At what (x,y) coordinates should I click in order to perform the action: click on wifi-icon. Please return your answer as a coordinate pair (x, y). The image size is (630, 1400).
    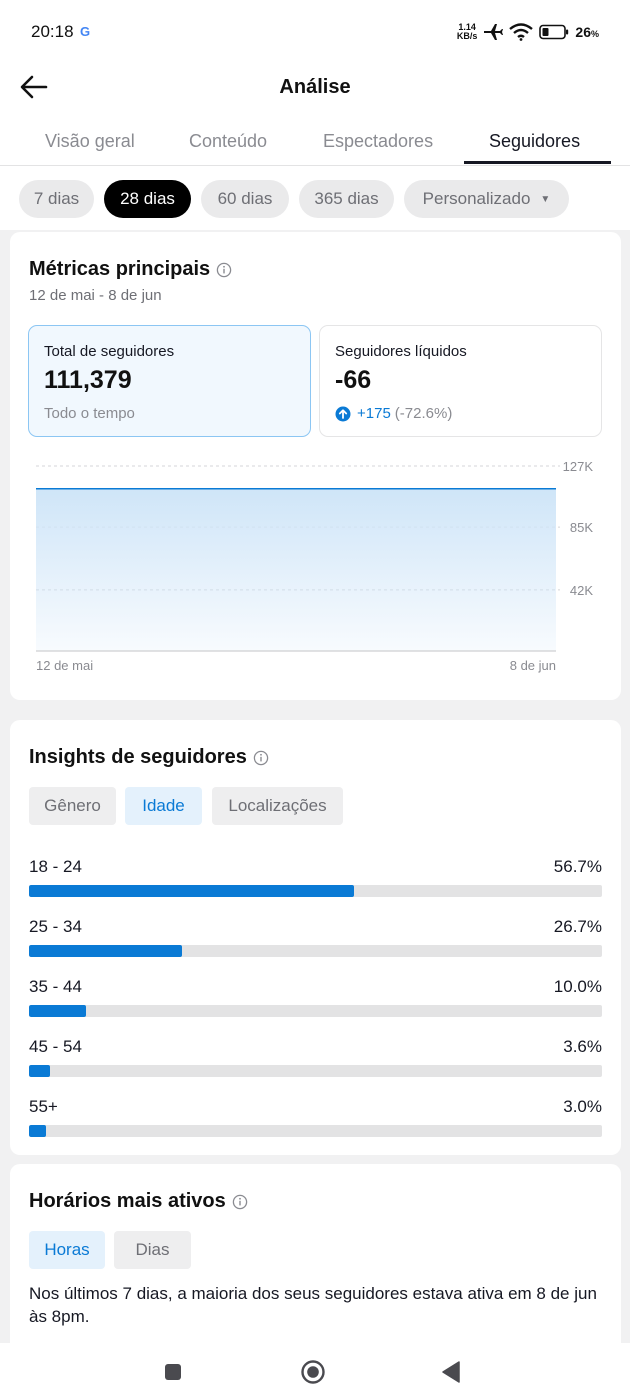
    Looking at the image, I should click on (521, 32).